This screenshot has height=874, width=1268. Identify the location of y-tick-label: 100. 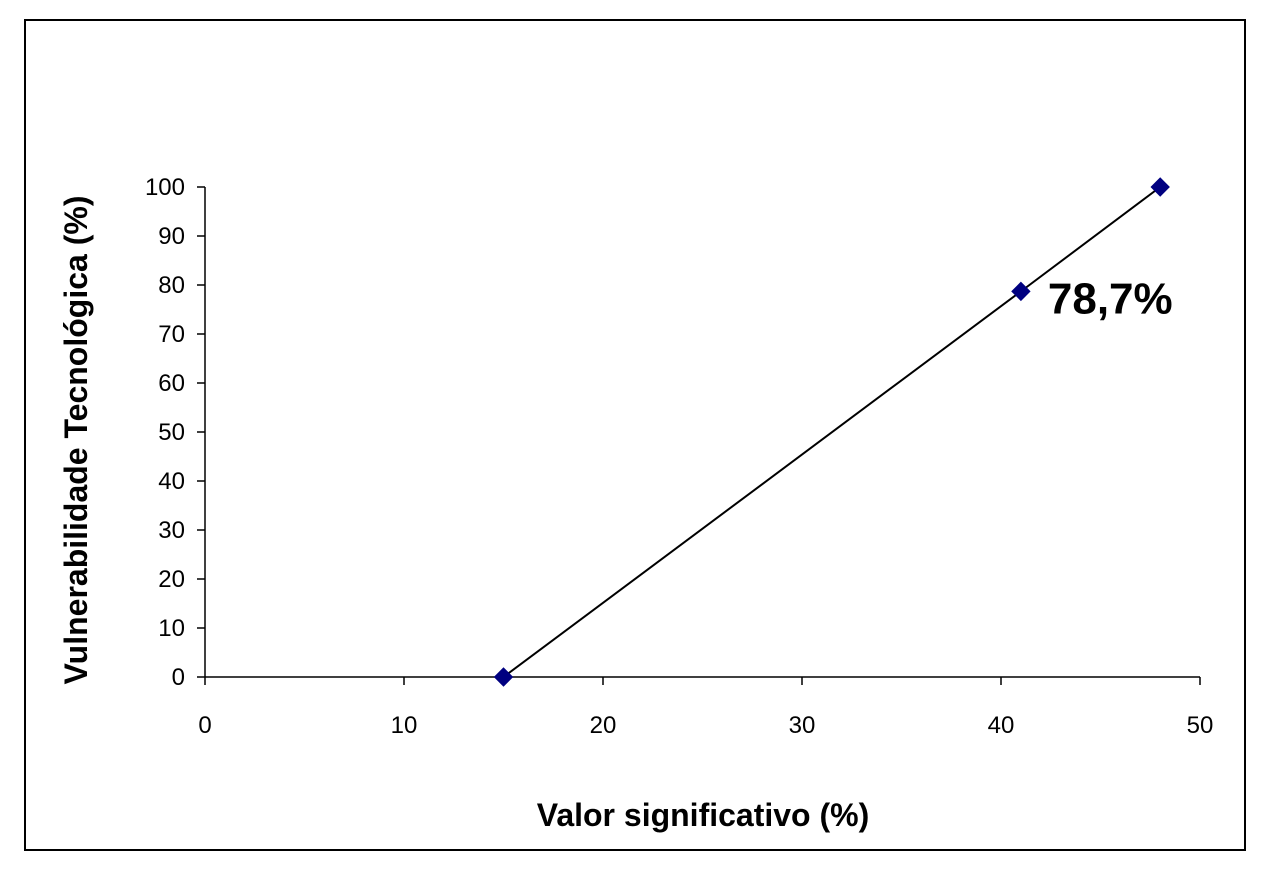
(165, 187).